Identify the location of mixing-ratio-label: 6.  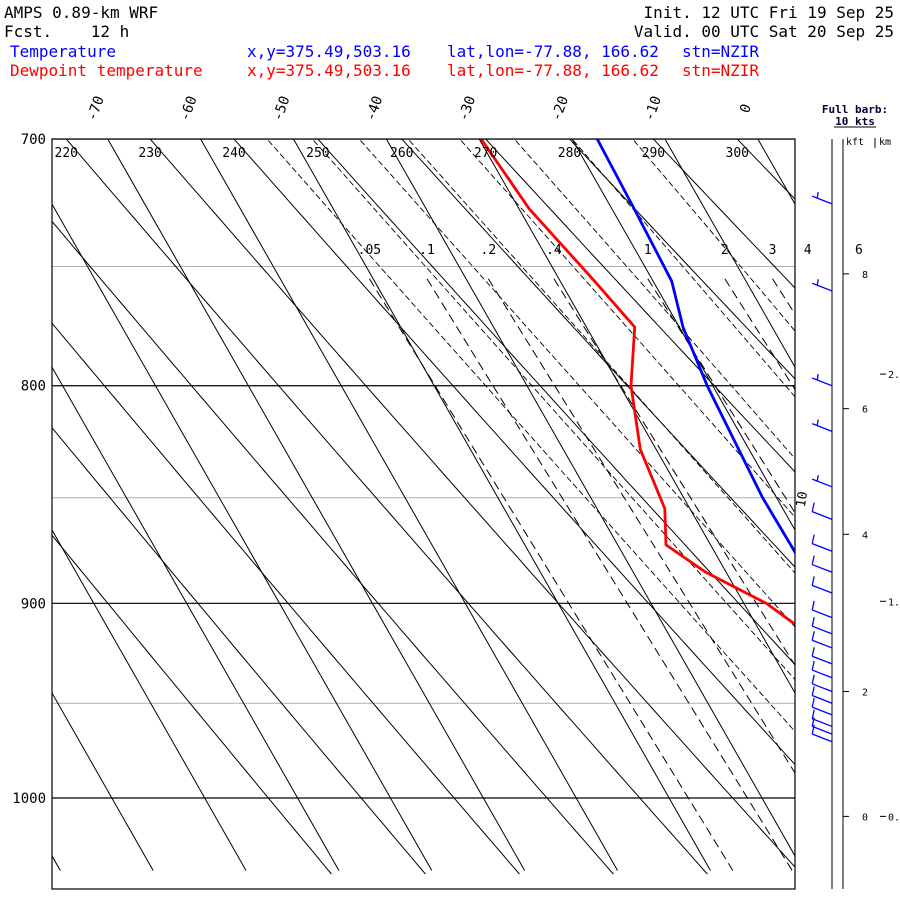
(859, 250).